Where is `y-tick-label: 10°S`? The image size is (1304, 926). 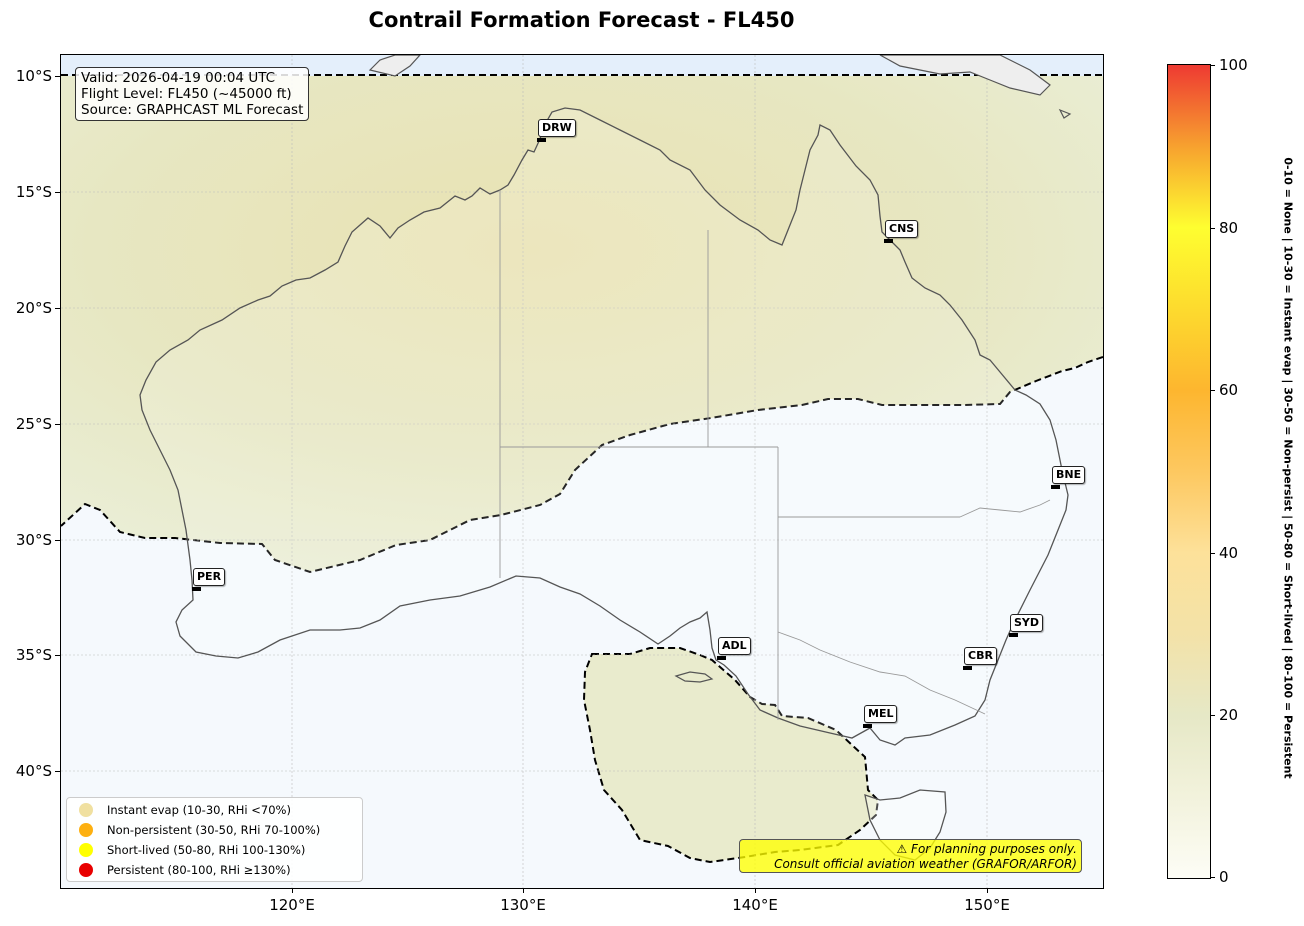
y-tick-label: 10°S is located at coordinates (33, 76).